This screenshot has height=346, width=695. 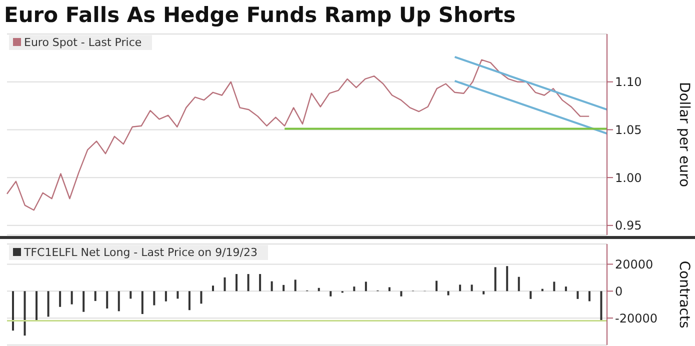 I want to click on y-tick-label: 1.00, so click(x=628, y=177).